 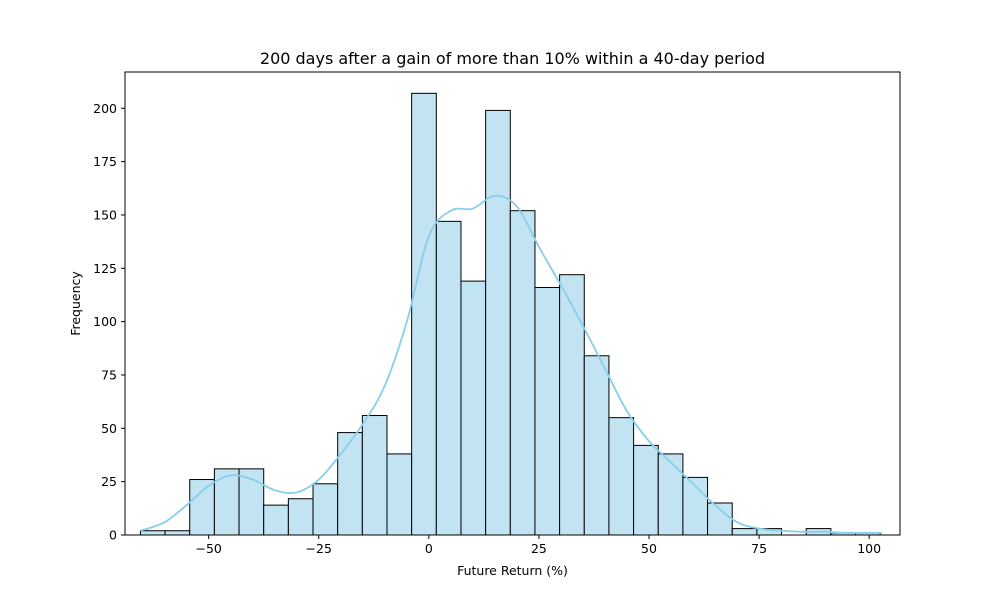 I want to click on x-tick-label: 50, so click(x=649, y=548).